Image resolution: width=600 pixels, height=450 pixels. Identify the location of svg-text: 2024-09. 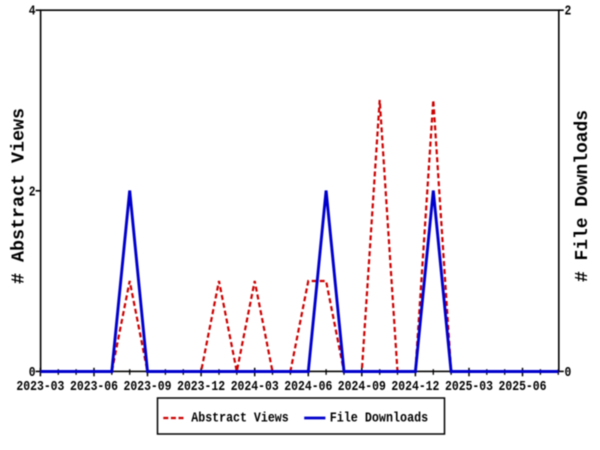
(362, 387).